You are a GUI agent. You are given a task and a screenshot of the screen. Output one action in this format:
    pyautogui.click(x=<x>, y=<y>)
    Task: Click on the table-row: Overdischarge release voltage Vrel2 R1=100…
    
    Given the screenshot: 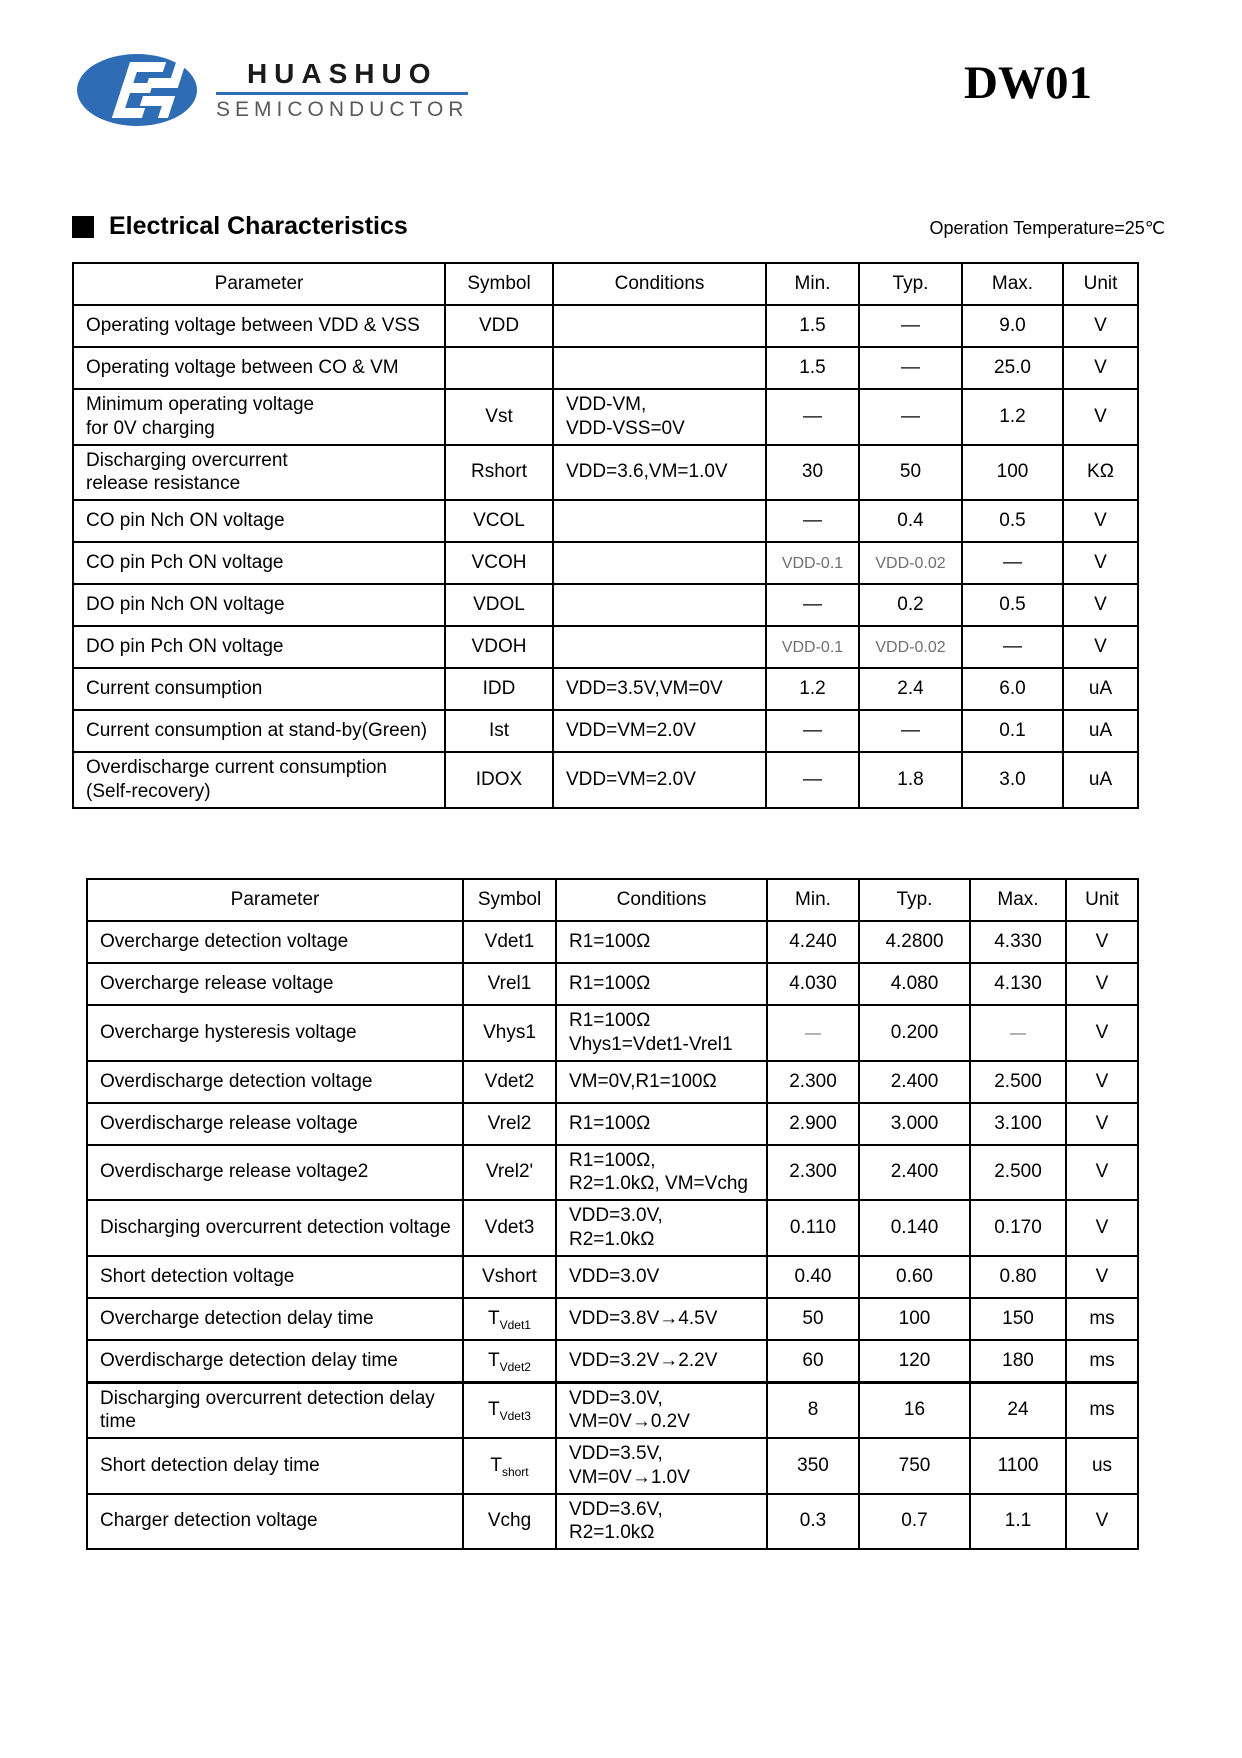 What is the action you would take?
    pyautogui.click(x=612, y=1123)
    